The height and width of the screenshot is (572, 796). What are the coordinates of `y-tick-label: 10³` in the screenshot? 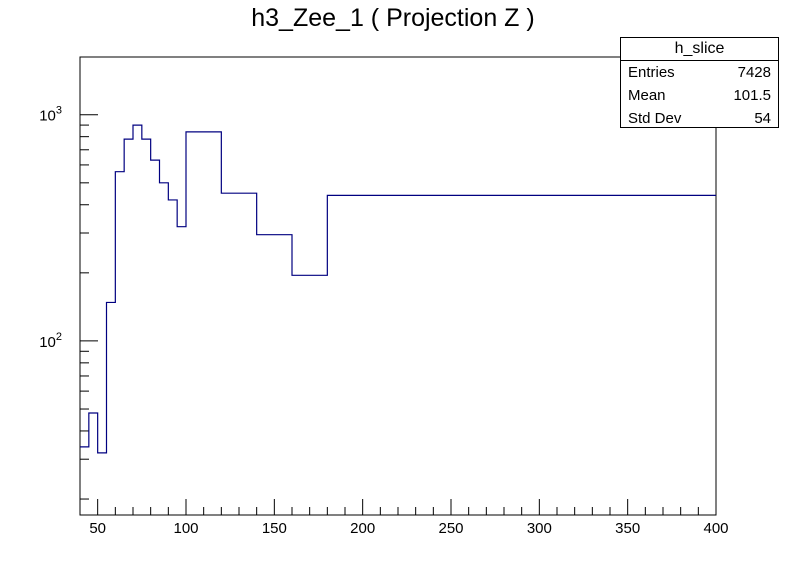 It's located at (50, 115).